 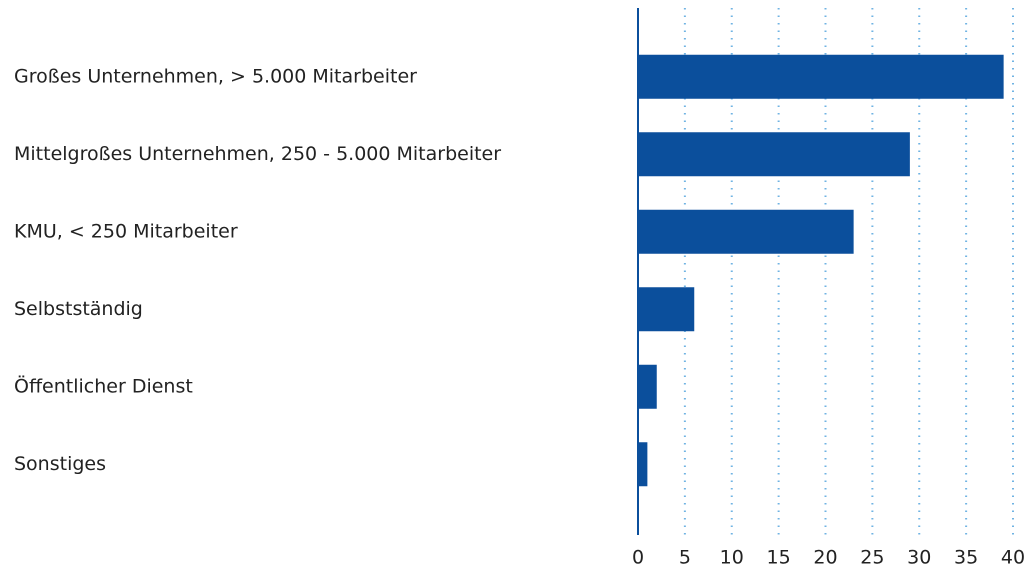 What do you see at coordinates (78, 309) in the screenshot?
I see `y-tick-label: Selbstständig` at bounding box center [78, 309].